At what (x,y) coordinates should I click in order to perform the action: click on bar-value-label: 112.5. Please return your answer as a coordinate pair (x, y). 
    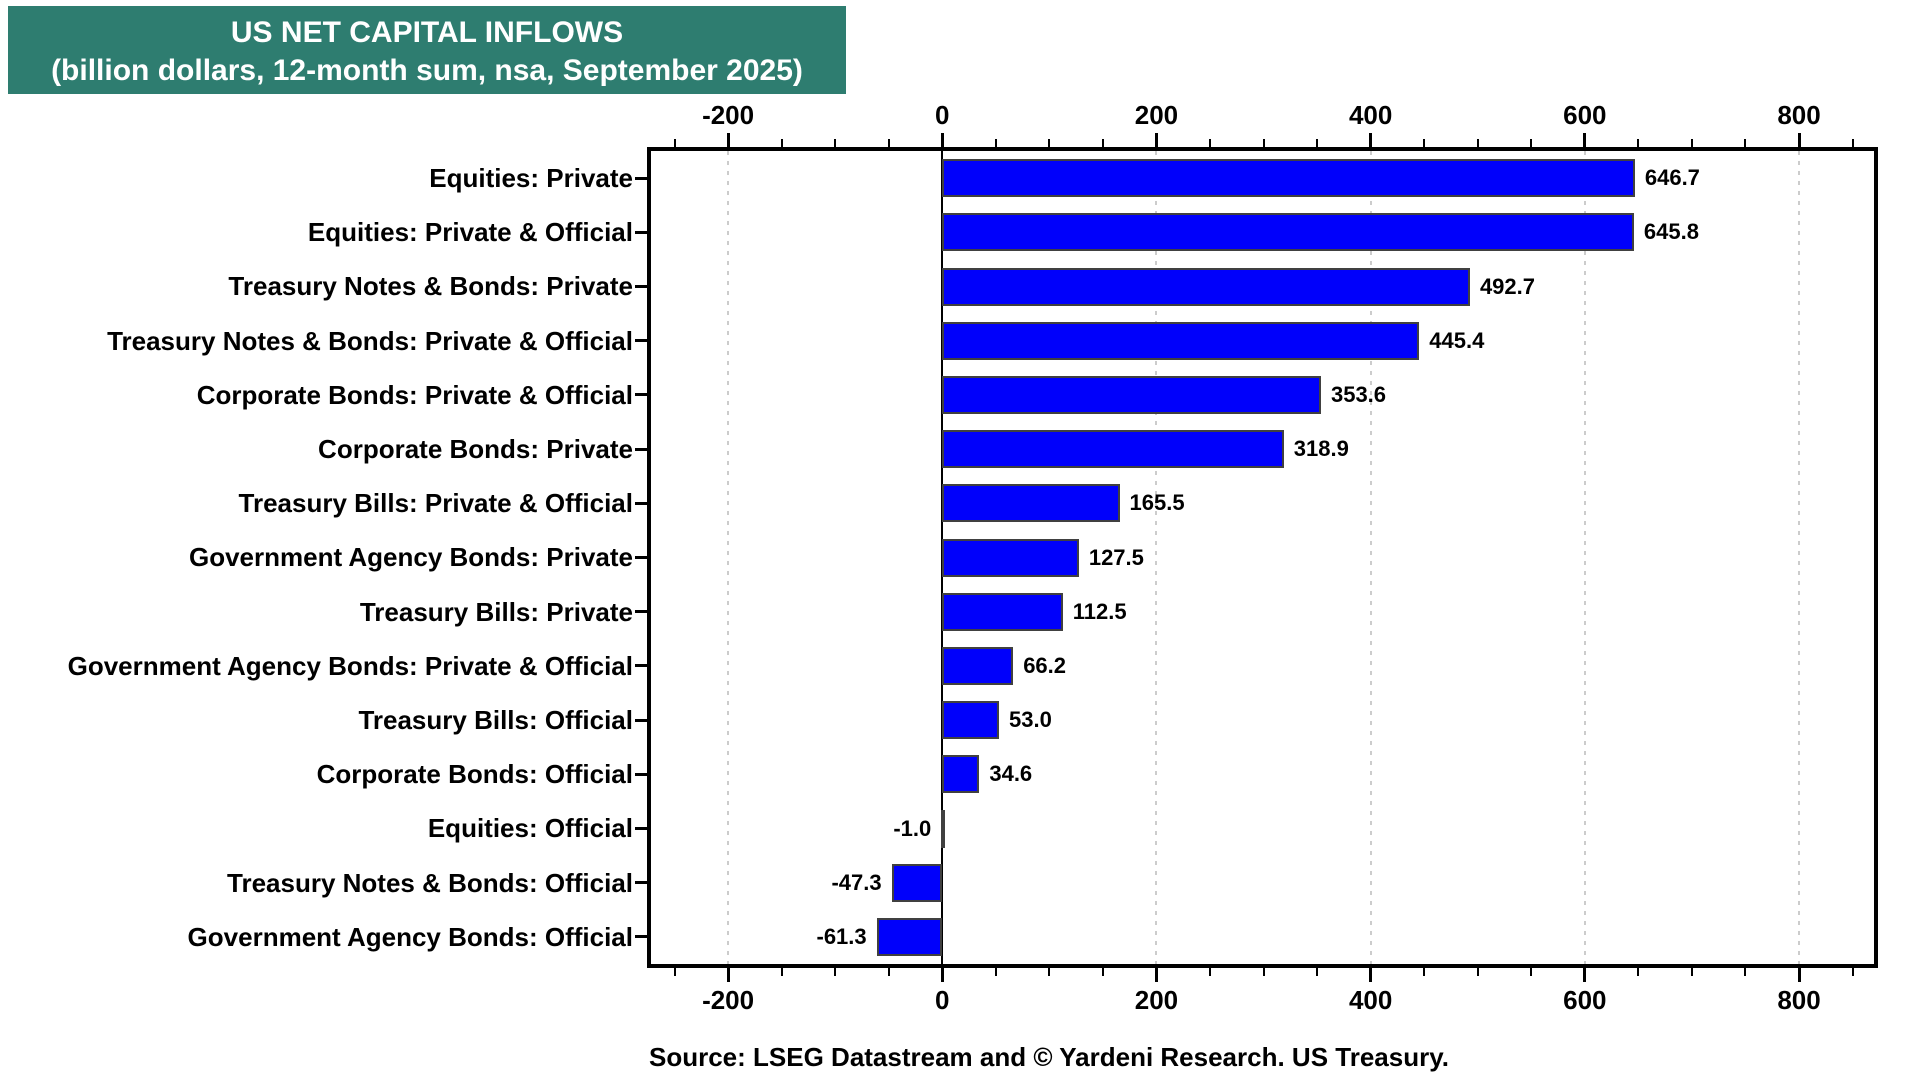
    Looking at the image, I should click on (1099, 611).